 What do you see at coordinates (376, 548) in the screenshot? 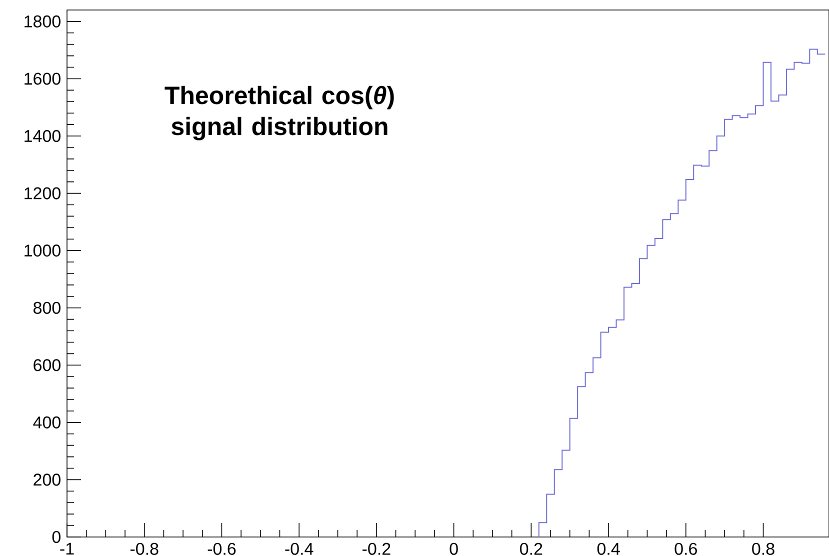
I see `x-tick-label: -0.2` at bounding box center [376, 548].